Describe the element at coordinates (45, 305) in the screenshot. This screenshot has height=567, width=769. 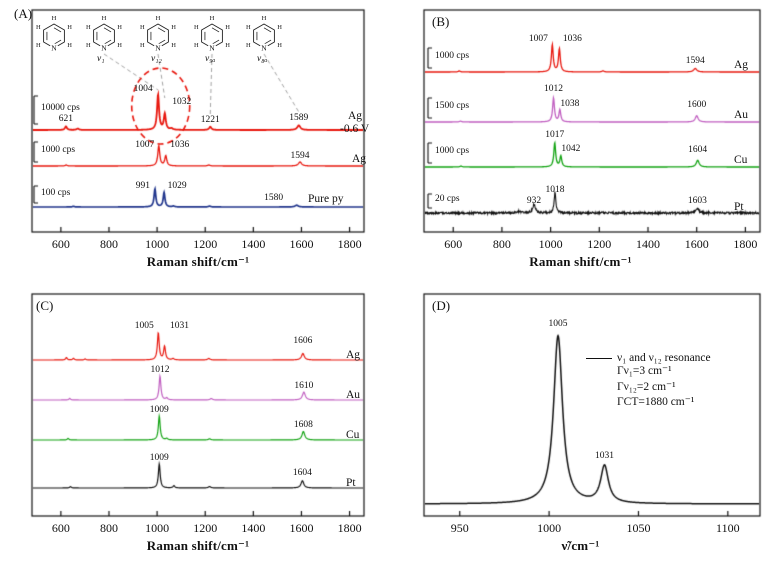
I see `panel-c-label: (C)` at that location.